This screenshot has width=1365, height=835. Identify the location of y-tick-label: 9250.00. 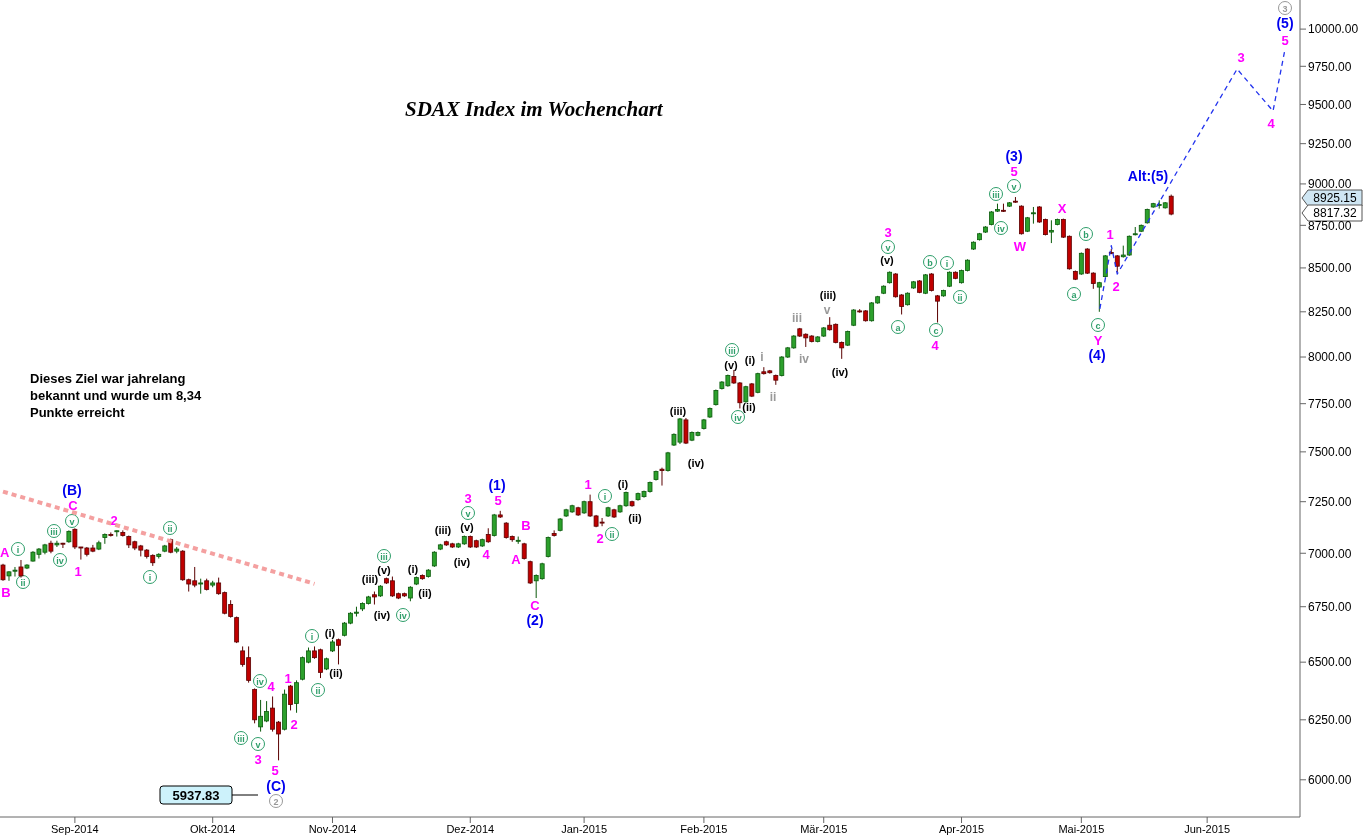
(1330, 143).